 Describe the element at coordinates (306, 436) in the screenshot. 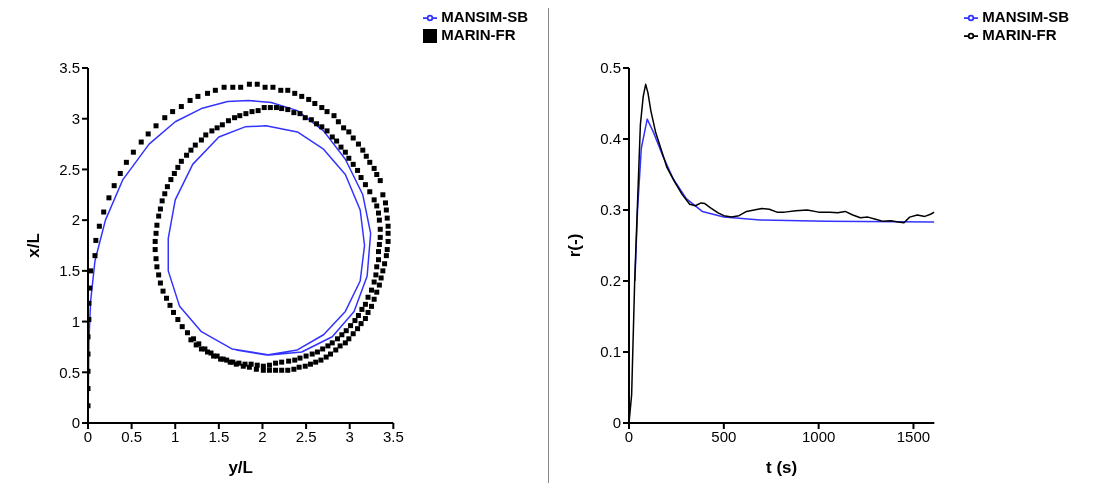

I see `x-tick-label: 2.5` at that location.